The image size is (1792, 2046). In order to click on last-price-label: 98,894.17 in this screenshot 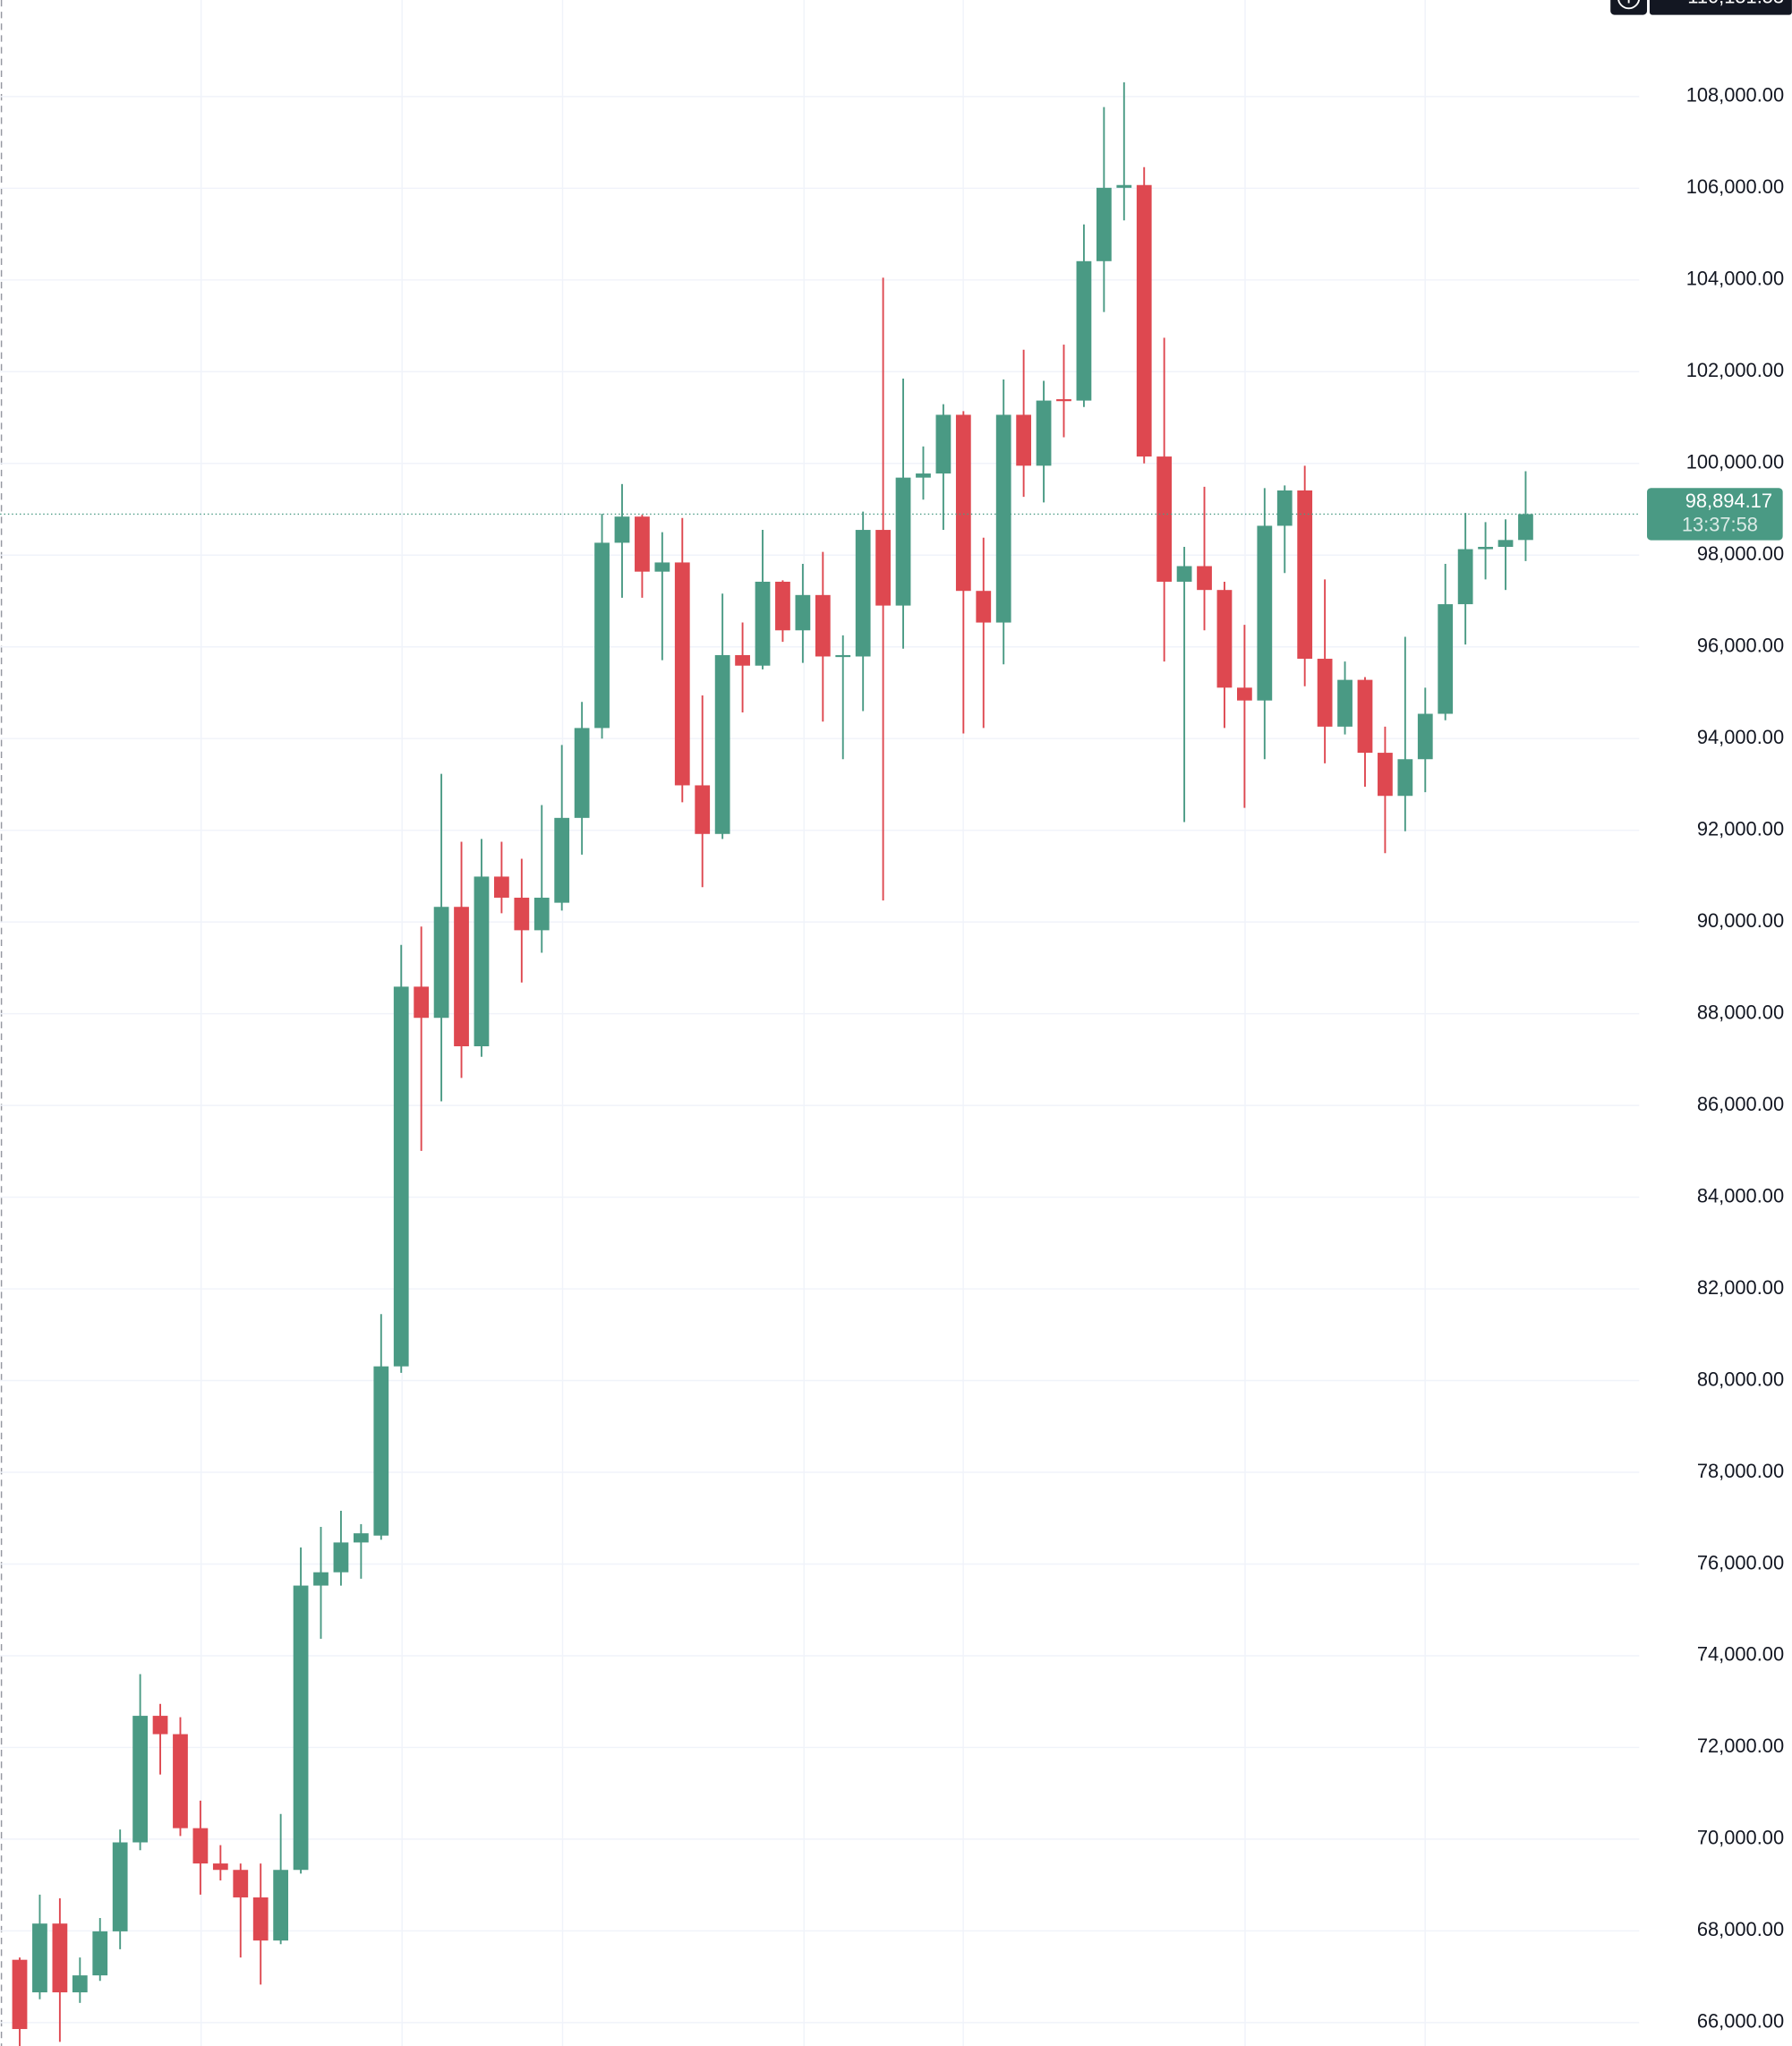, I will do `click(1728, 501)`.